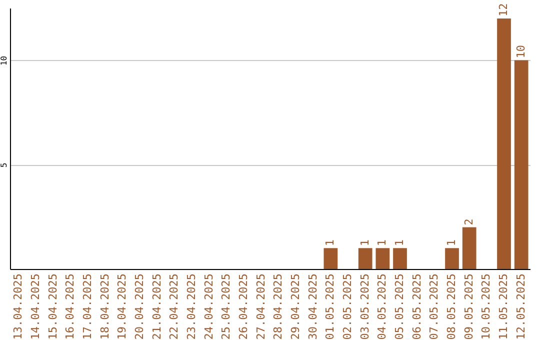  I want to click on x-tick-label: 15.04.2025, so click(53, 307).